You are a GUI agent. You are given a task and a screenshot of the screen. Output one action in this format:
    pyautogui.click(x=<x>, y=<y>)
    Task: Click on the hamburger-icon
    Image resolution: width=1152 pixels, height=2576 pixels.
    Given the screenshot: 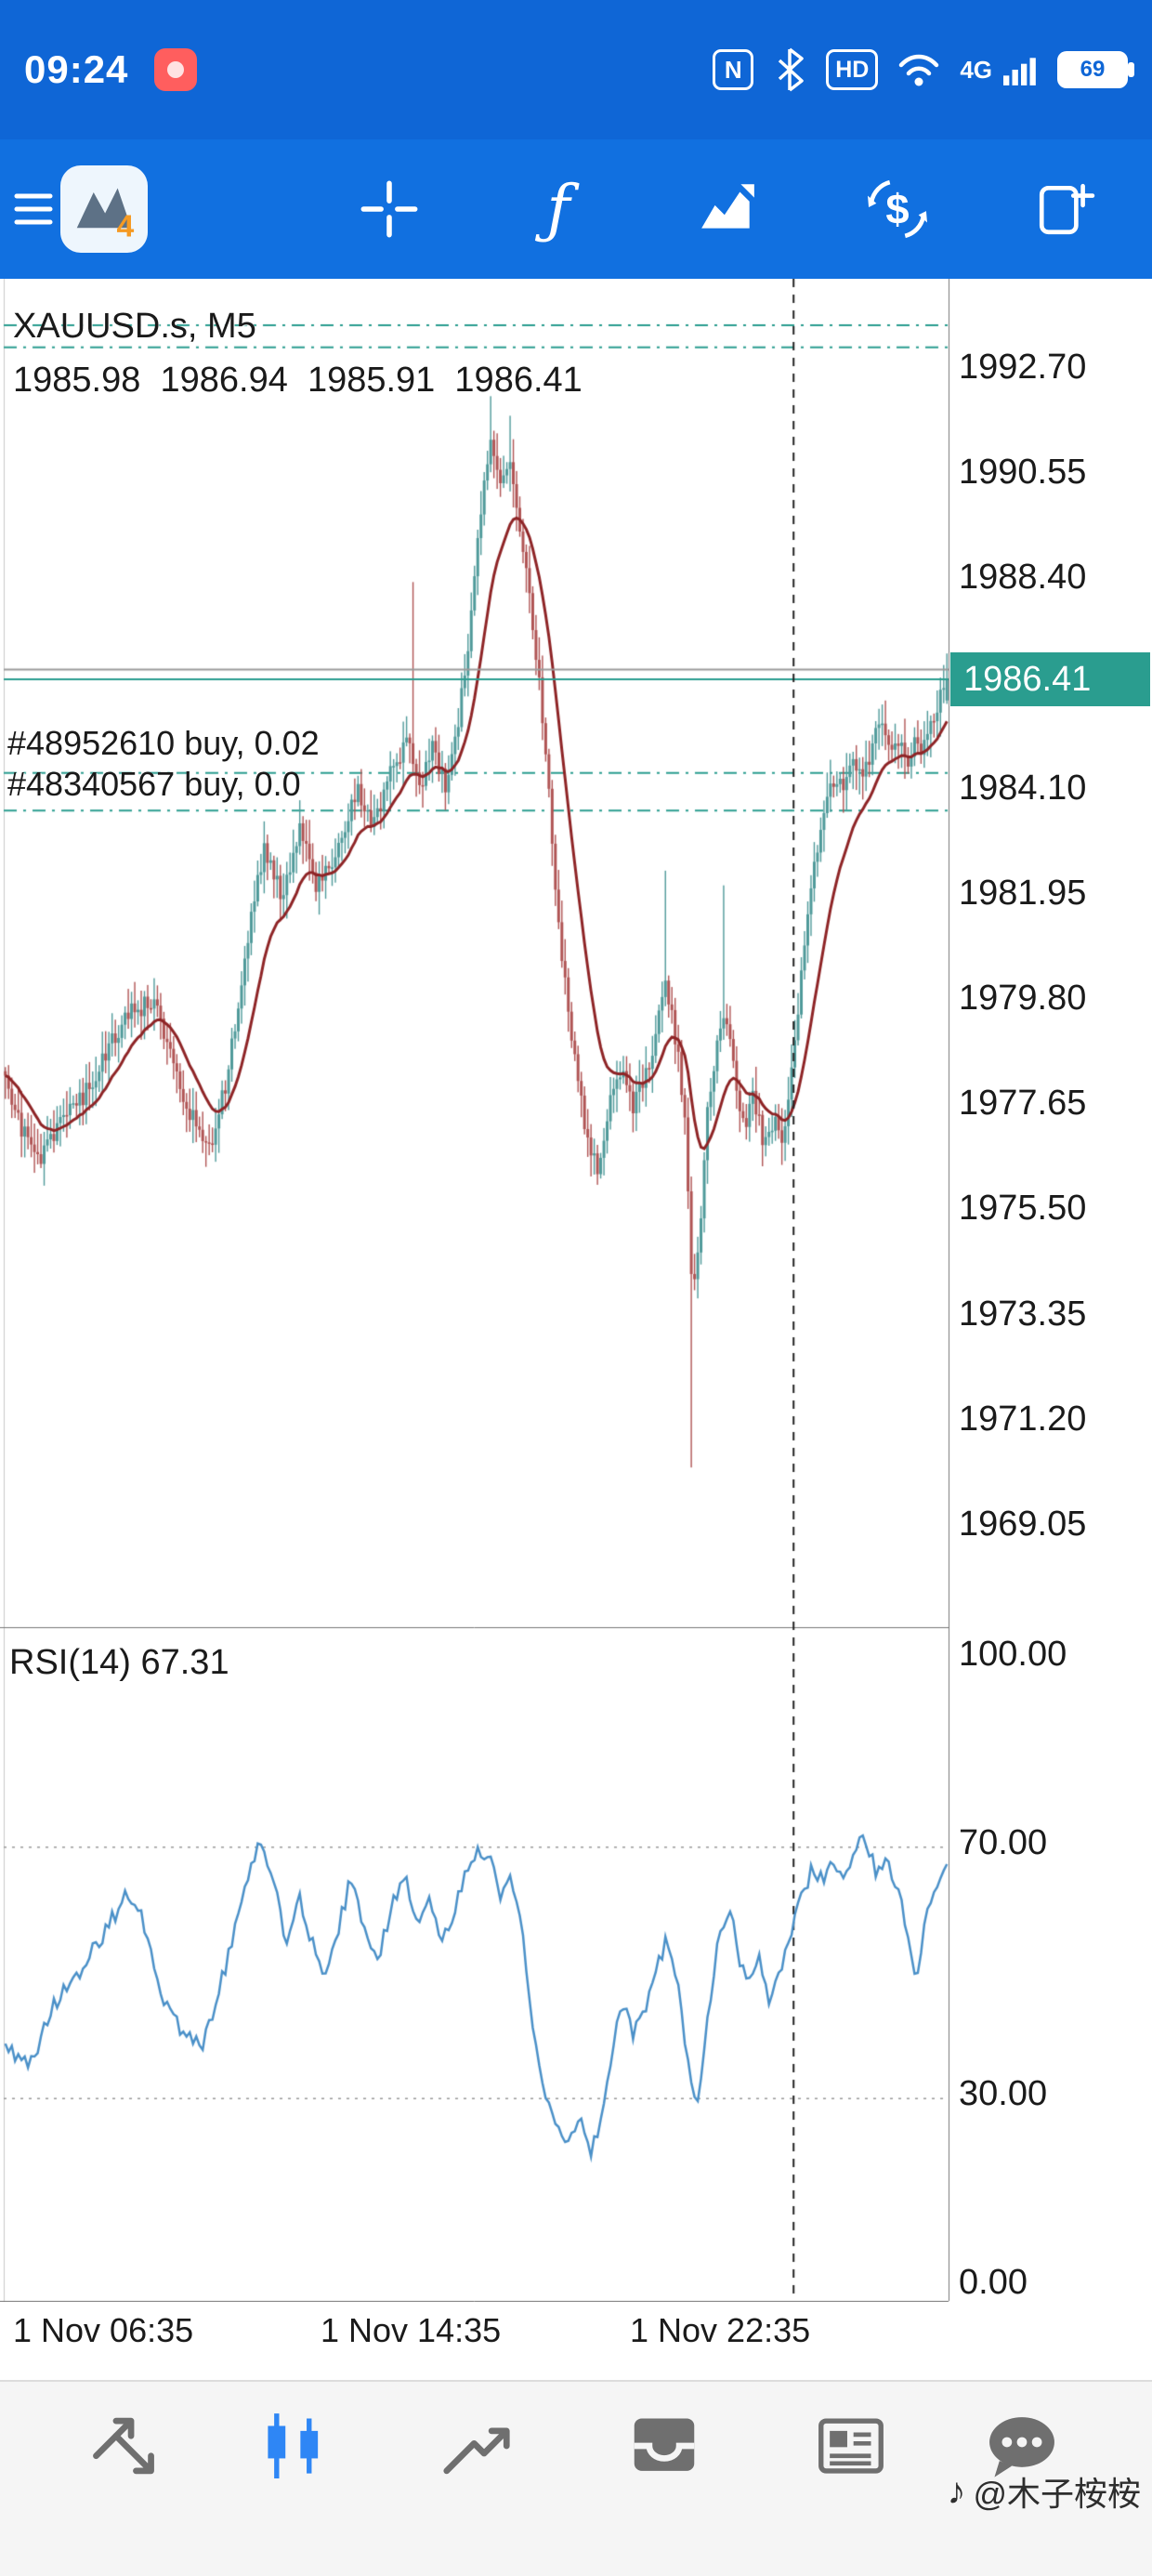 What is the action you would take?
    pyautogui.click(x=33, y=209)
    